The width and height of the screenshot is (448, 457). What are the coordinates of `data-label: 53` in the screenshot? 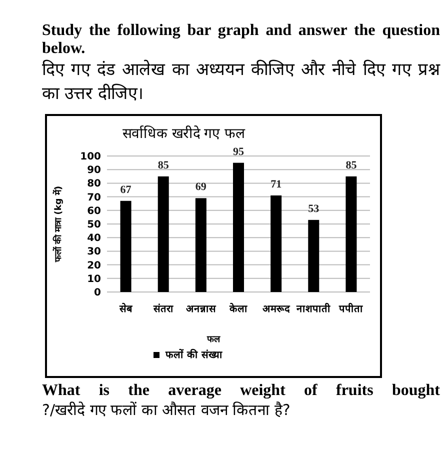 It's located at (314, 208).